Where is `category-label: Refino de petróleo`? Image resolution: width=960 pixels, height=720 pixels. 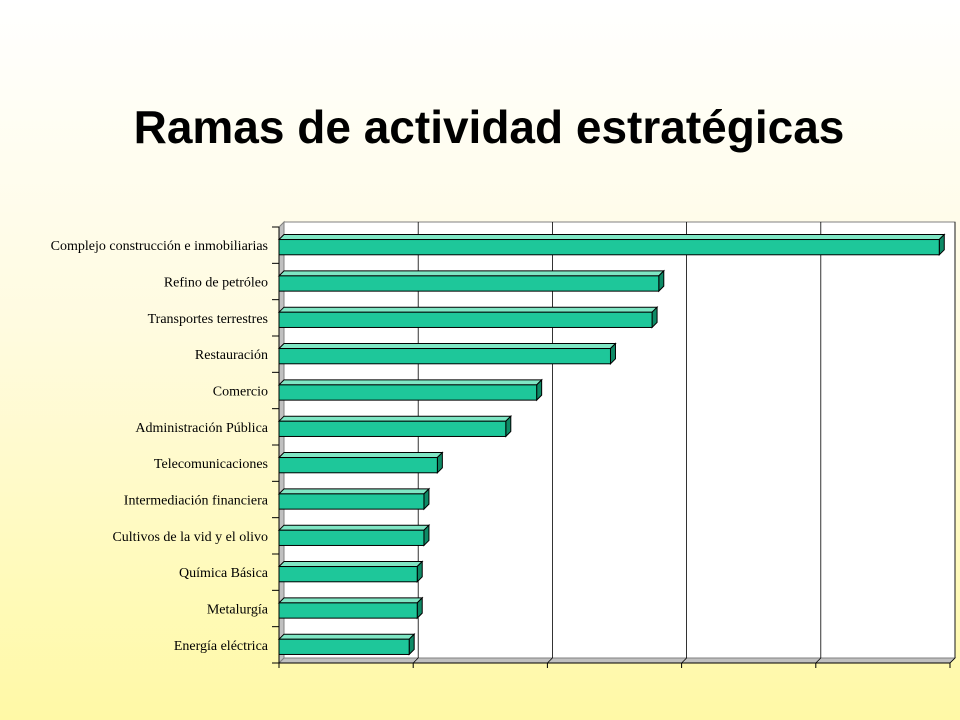 category-label: Refino de petróleo is located at coordinates (216, 283).